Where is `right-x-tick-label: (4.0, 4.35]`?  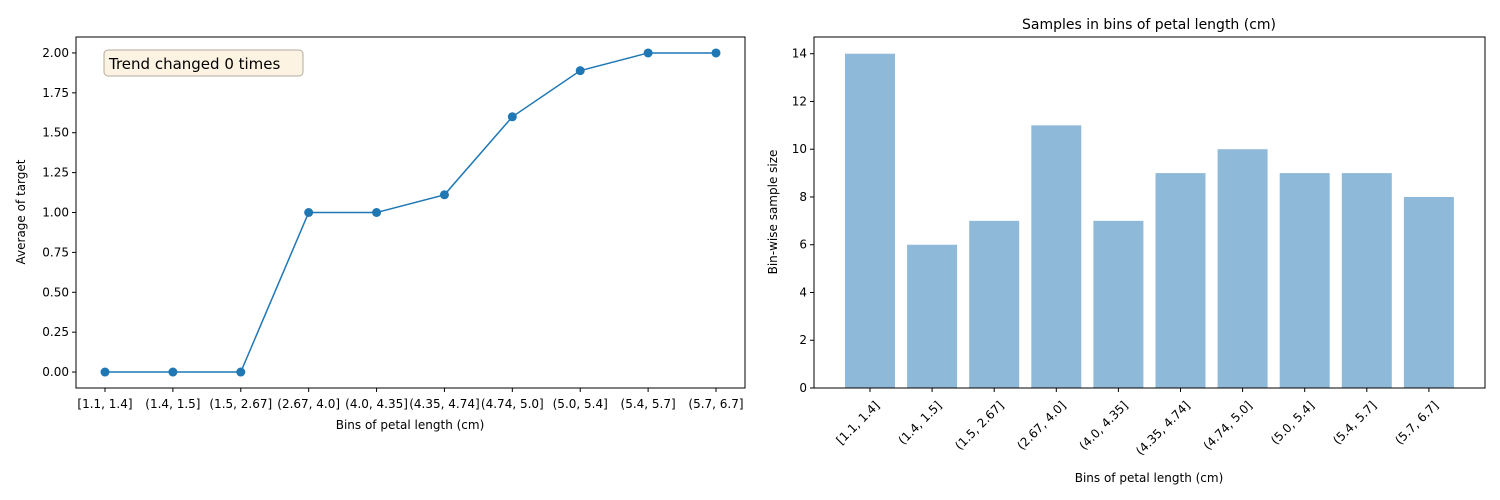
right-x-tick-label: (4.0, 4.35] is located at coordinates (1103, 425).